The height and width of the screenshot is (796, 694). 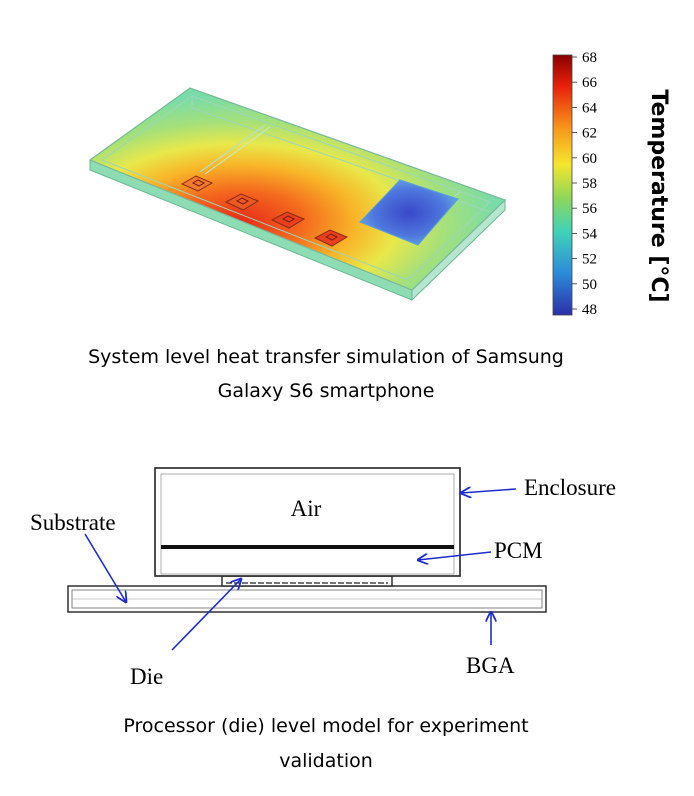 I want to click on bottom-caption-line2: validation, so click(x=326, y=761).